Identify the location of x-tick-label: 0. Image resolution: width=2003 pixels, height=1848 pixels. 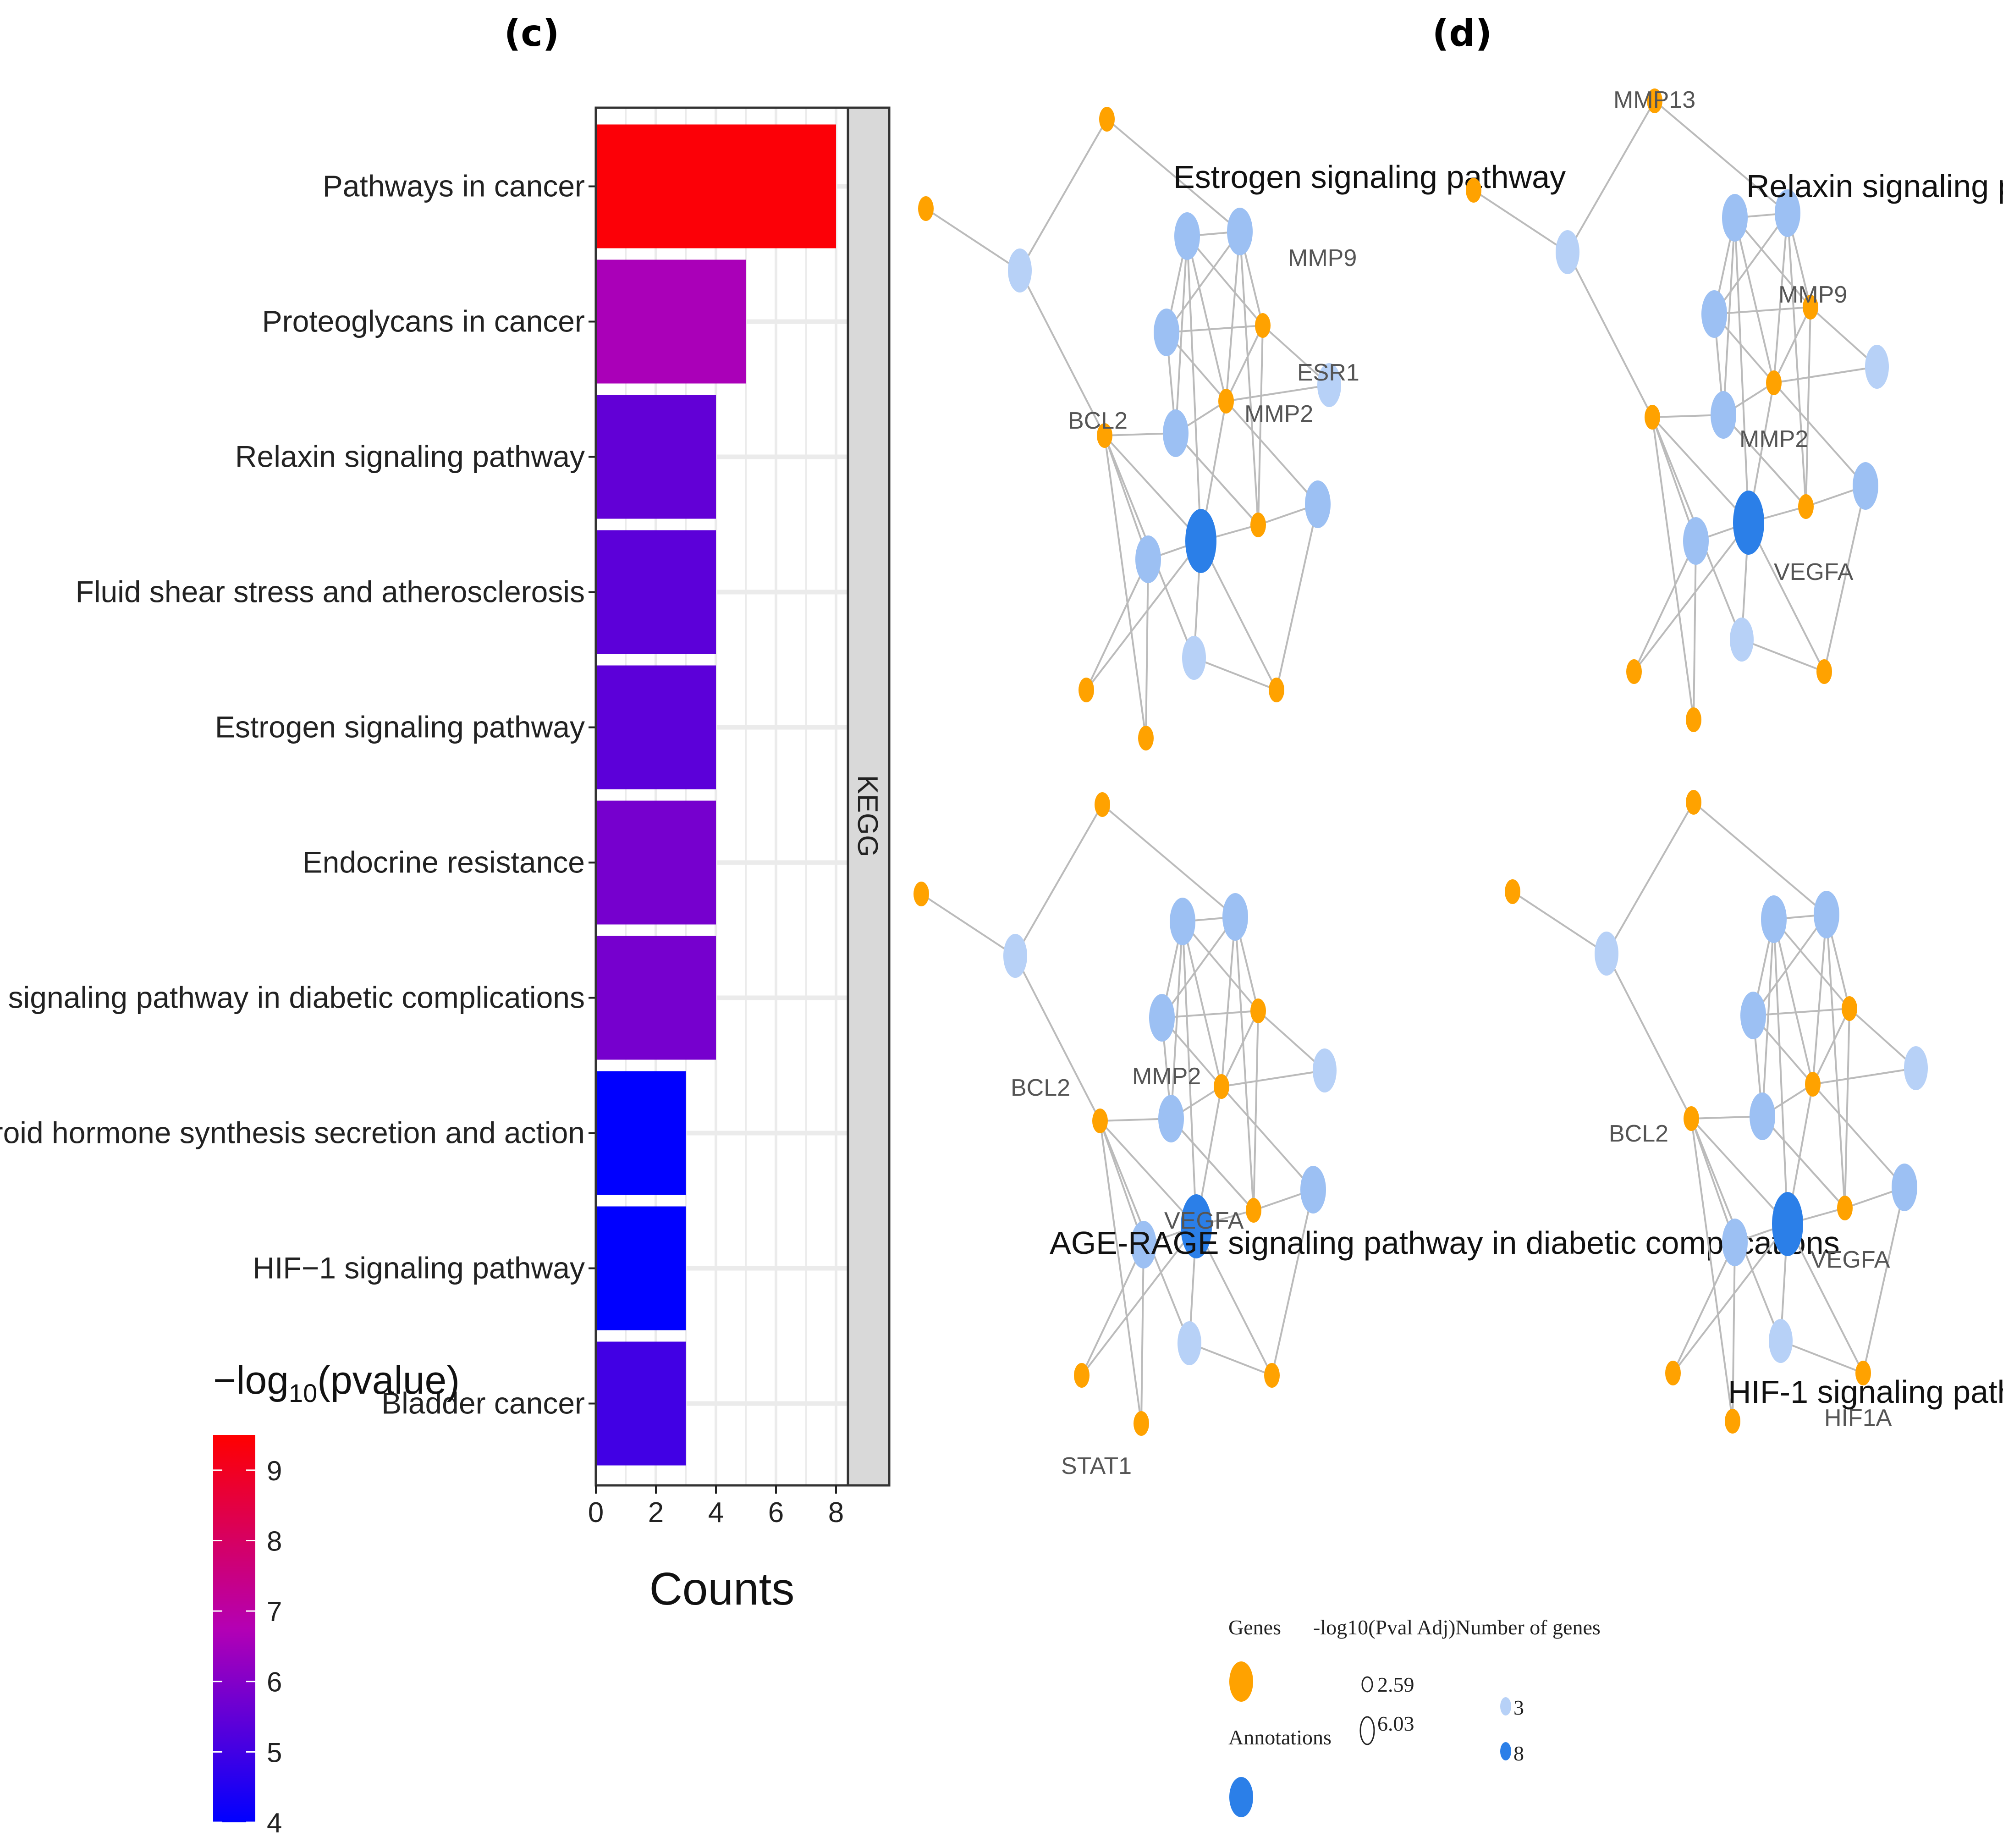
(596, 1512).